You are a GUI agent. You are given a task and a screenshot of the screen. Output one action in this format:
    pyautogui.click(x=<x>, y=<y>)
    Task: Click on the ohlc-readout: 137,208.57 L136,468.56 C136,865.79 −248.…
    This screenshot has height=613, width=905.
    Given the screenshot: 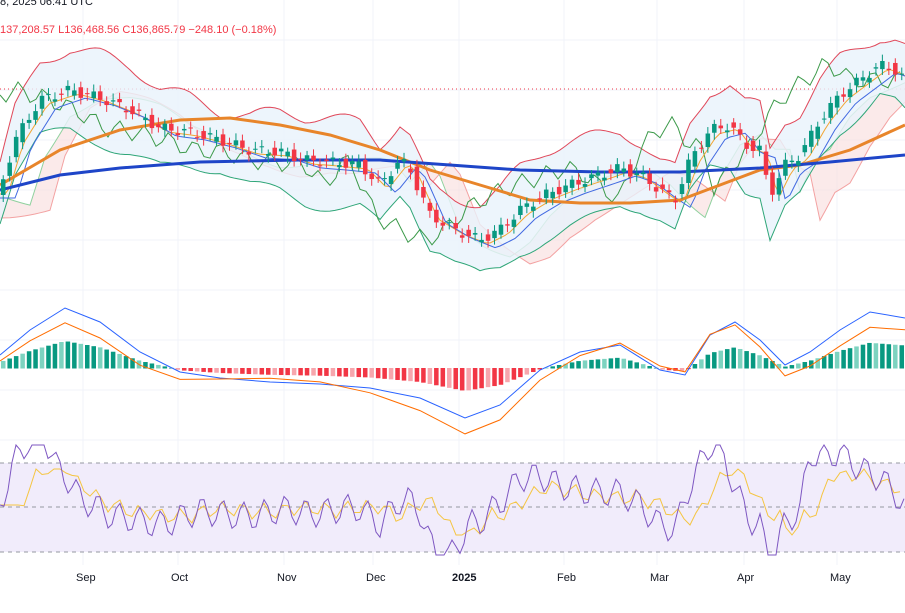 What is the action you would take?
    pyautogui.click(x=138, y=30)
    